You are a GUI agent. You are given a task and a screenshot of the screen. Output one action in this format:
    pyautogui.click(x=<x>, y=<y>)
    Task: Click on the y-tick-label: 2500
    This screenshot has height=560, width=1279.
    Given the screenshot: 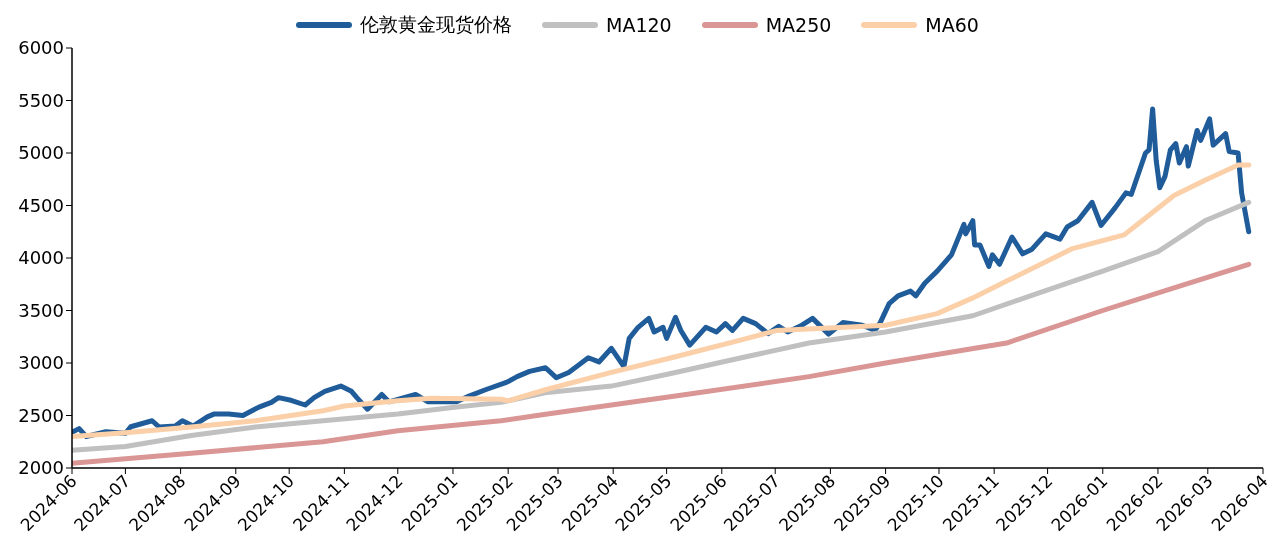 What is the action you would take?
    pyautogui.click(x=41, y=415)
    